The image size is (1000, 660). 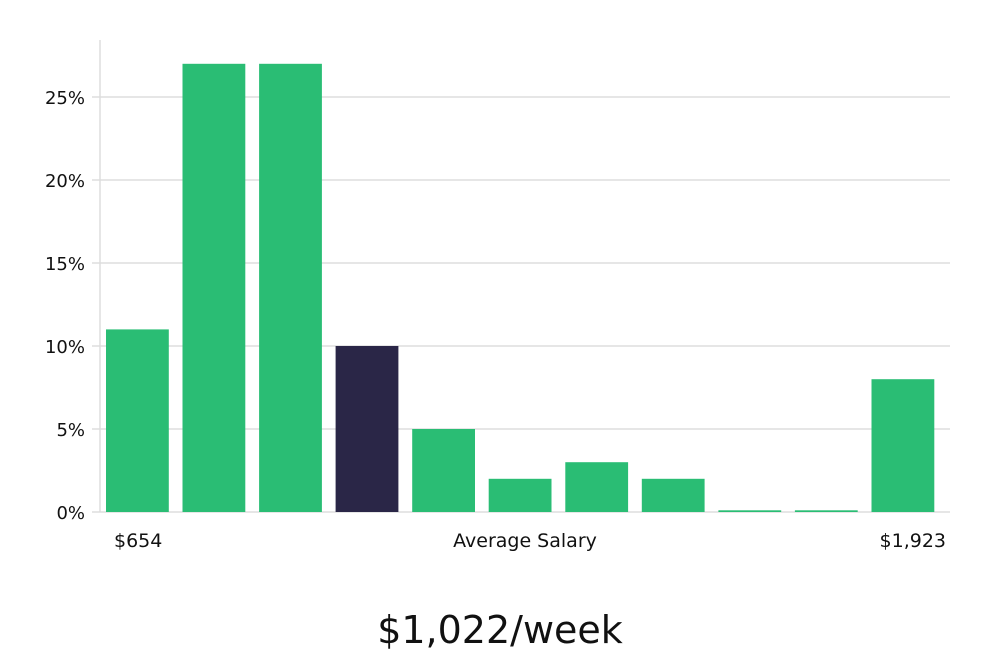 What do you see at coordinates (70, 430) in the screenshot?
I see `y-tick-label: 5%` at bounding box center [70, 430].